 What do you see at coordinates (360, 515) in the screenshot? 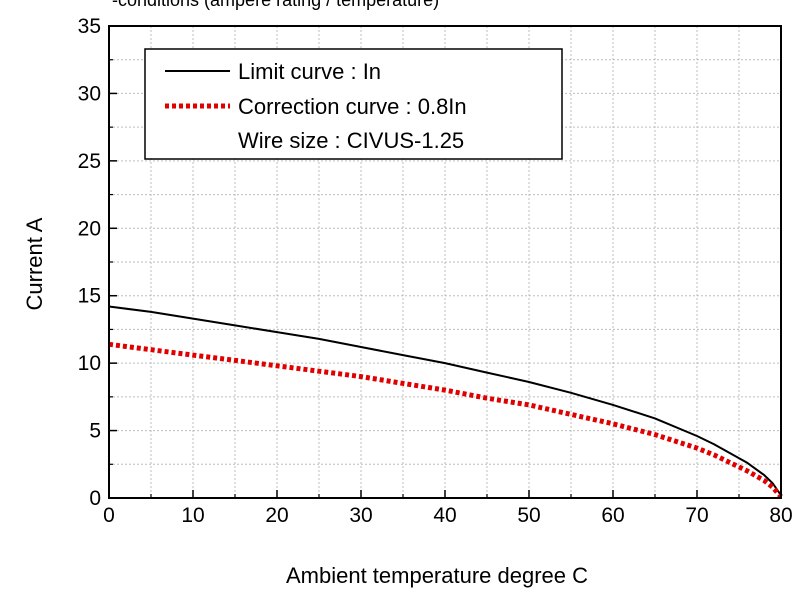
I see `x-tick-label: 30` at bounding box center [360, 515].